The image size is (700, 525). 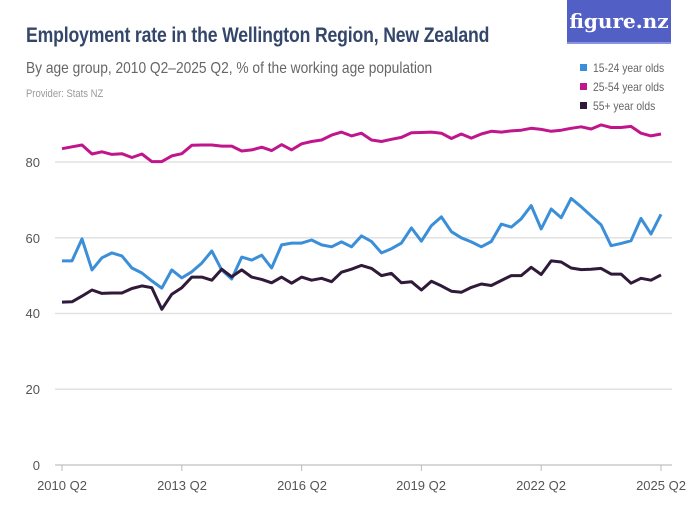 I want to click on x-tick-label: 2019 Q2, so click(x=421, y=485).